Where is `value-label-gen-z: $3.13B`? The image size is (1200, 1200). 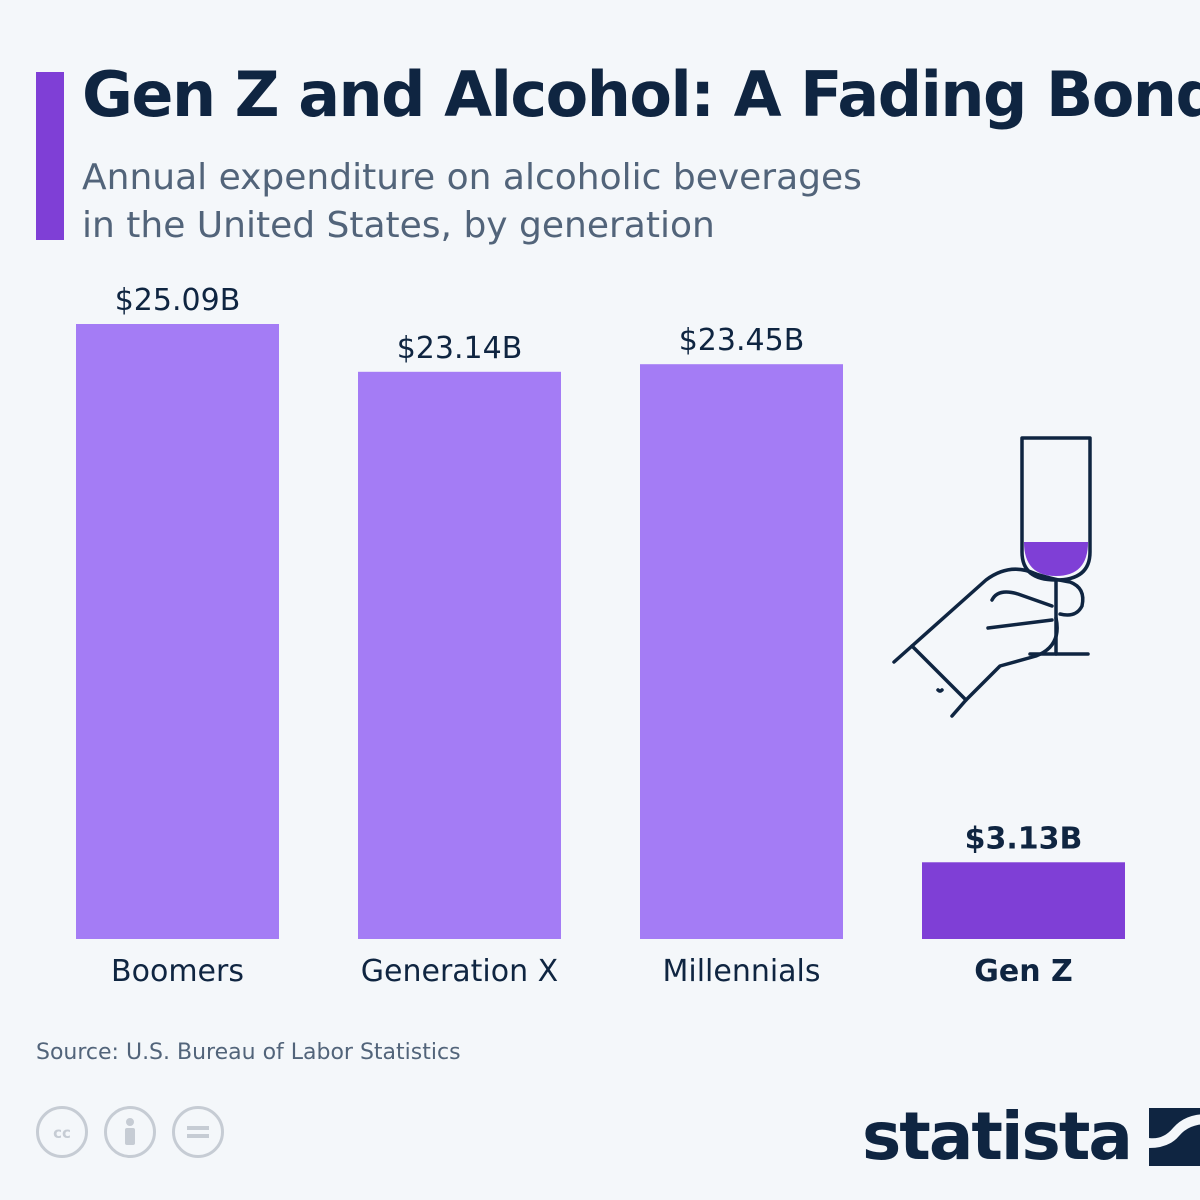 value-label-gen-z: $3.13B is located at coordinates (1024, 838).